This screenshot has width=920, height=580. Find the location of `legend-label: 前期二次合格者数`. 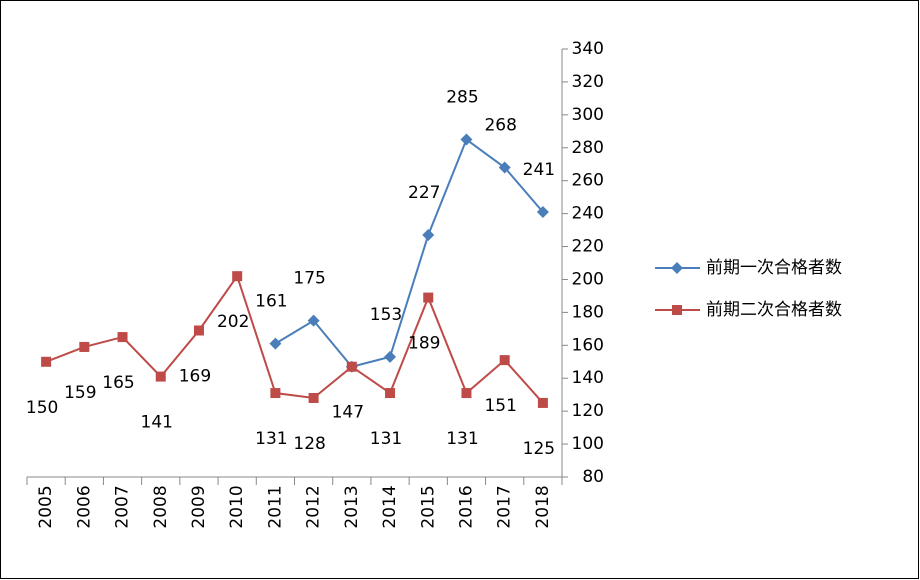

legend-label: 前期二次合格者数 is located at coordinates (774, 310).